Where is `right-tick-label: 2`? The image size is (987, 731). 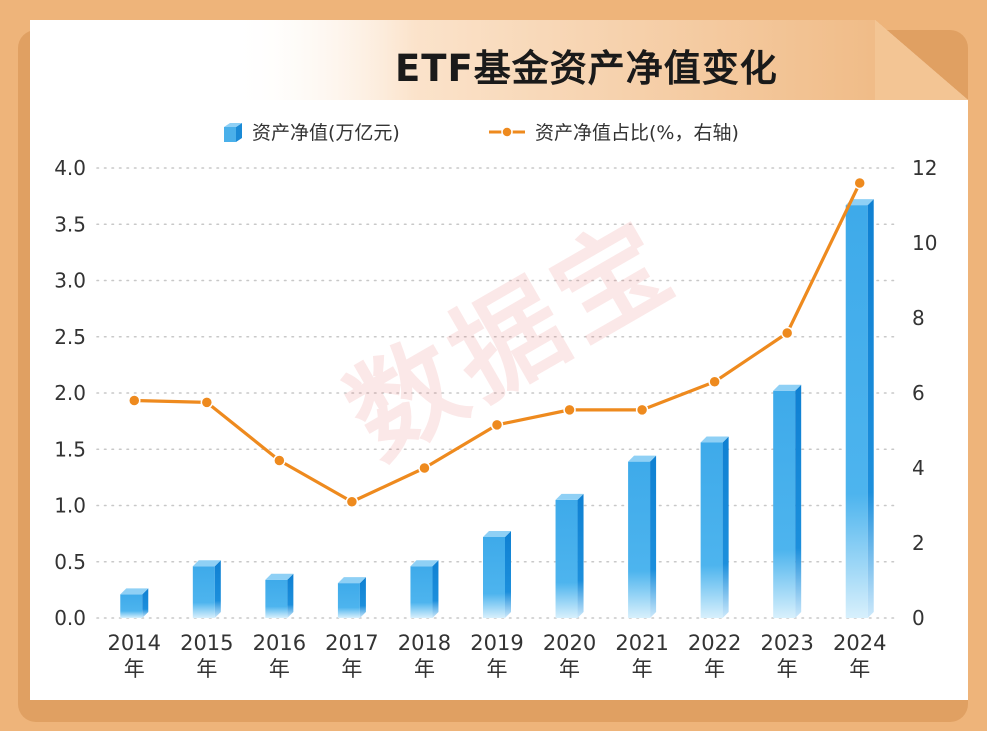
right-tick-label: 2 is located at coordinates (918, 543).